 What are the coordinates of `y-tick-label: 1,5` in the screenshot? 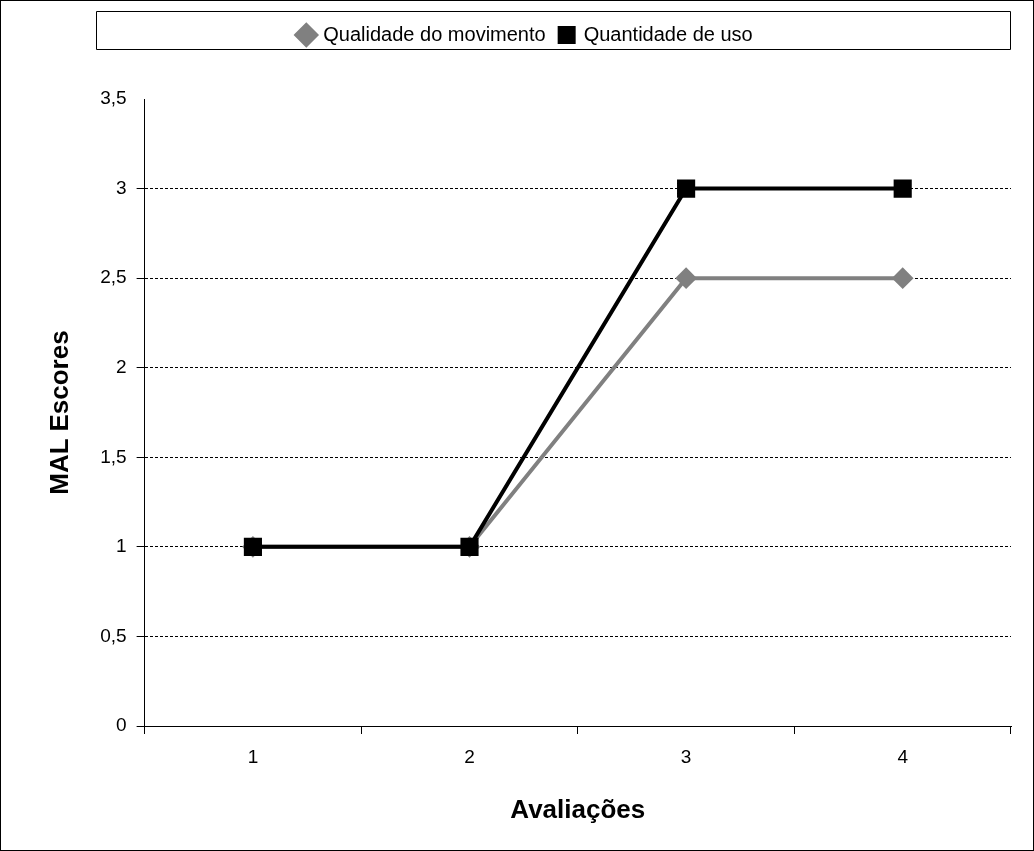 It's located at (113, 456).